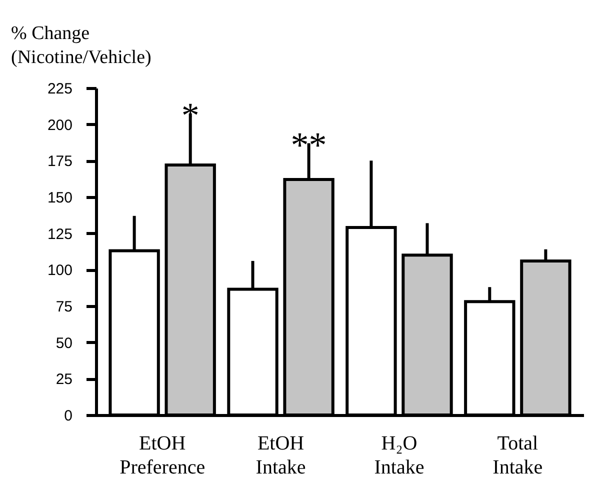 Image resolution: width=610 pixels, height=489 pixels. What do you see at coordinates (64, 307) in the screenshot?
I see `y-tick-label: 75` at bounding box center [64, 307].